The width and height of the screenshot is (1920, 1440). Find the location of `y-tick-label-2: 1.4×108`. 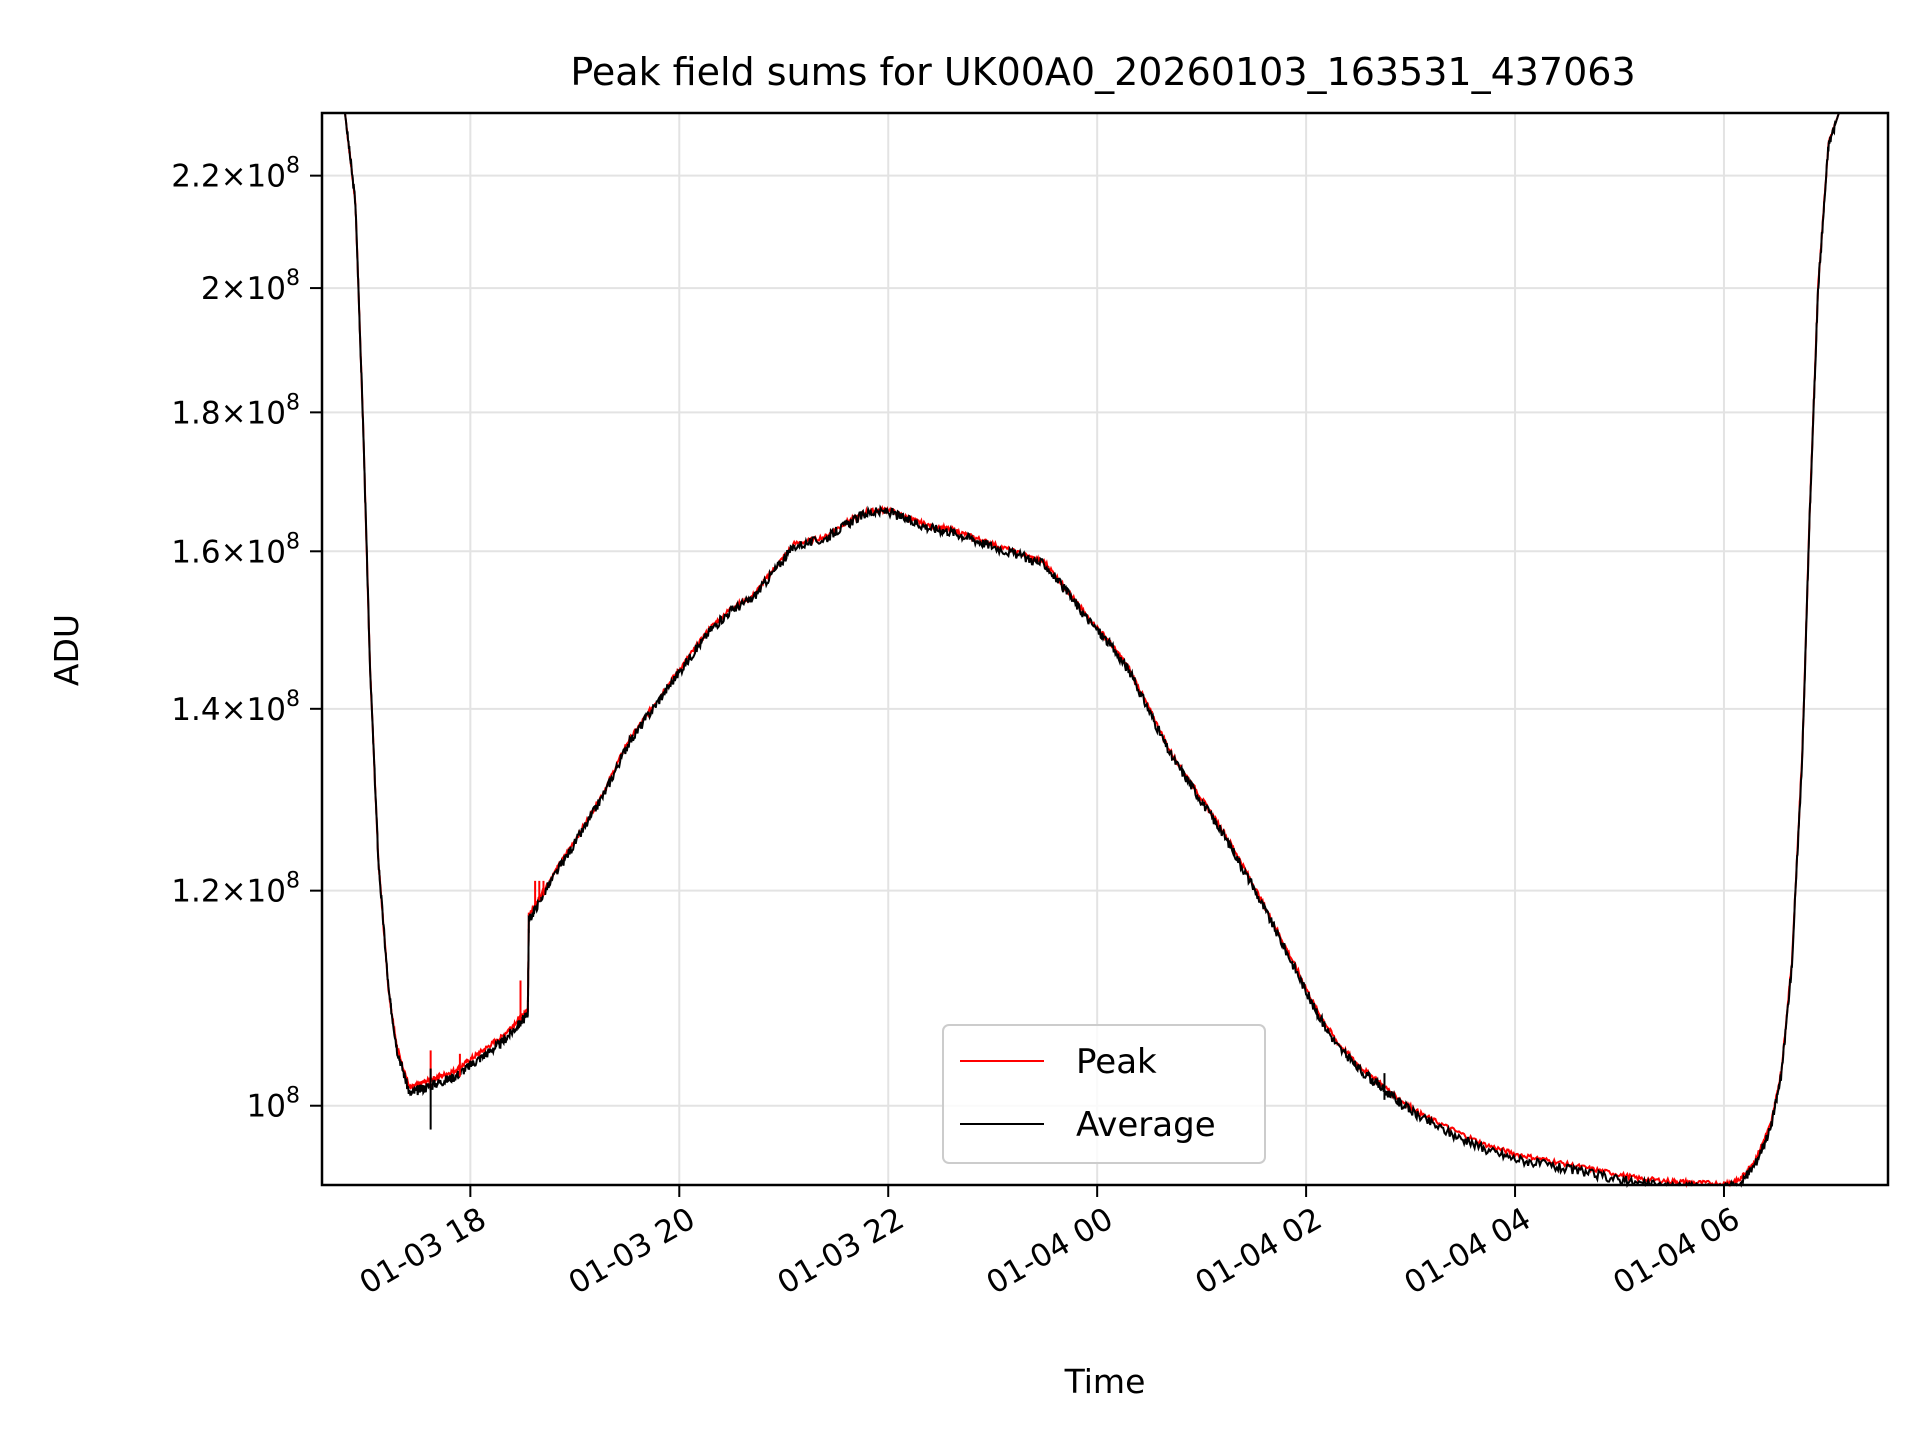

y-tick-label-2: 1.4×108 is located at coordinates (235, 707).